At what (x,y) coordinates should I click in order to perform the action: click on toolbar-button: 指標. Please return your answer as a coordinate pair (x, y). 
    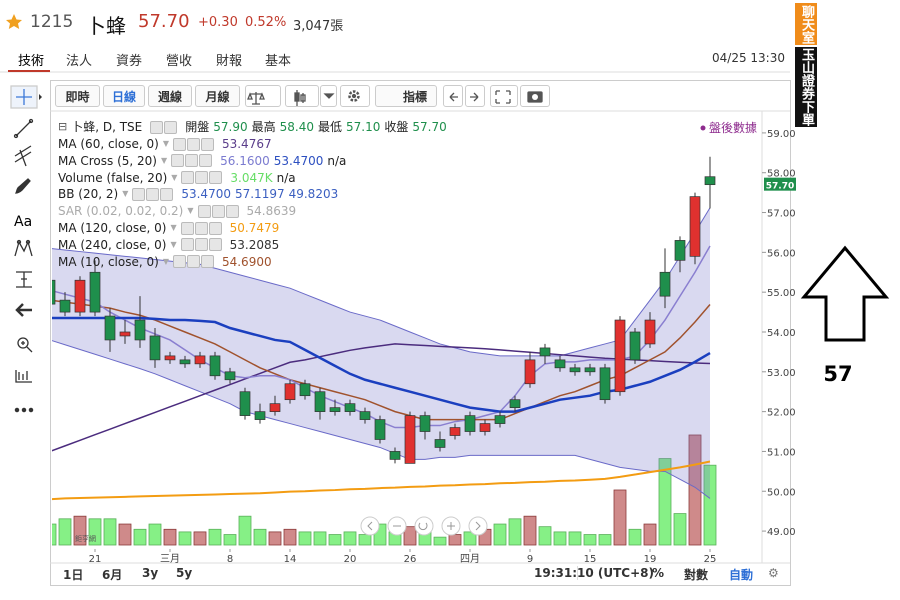
    Looking at the image, I should click on (406, 96).